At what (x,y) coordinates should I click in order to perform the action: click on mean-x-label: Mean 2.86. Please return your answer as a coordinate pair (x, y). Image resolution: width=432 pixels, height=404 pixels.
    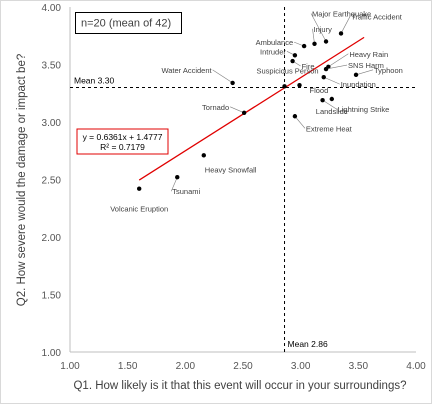
    Looking at the image, I should click on (308, 344).